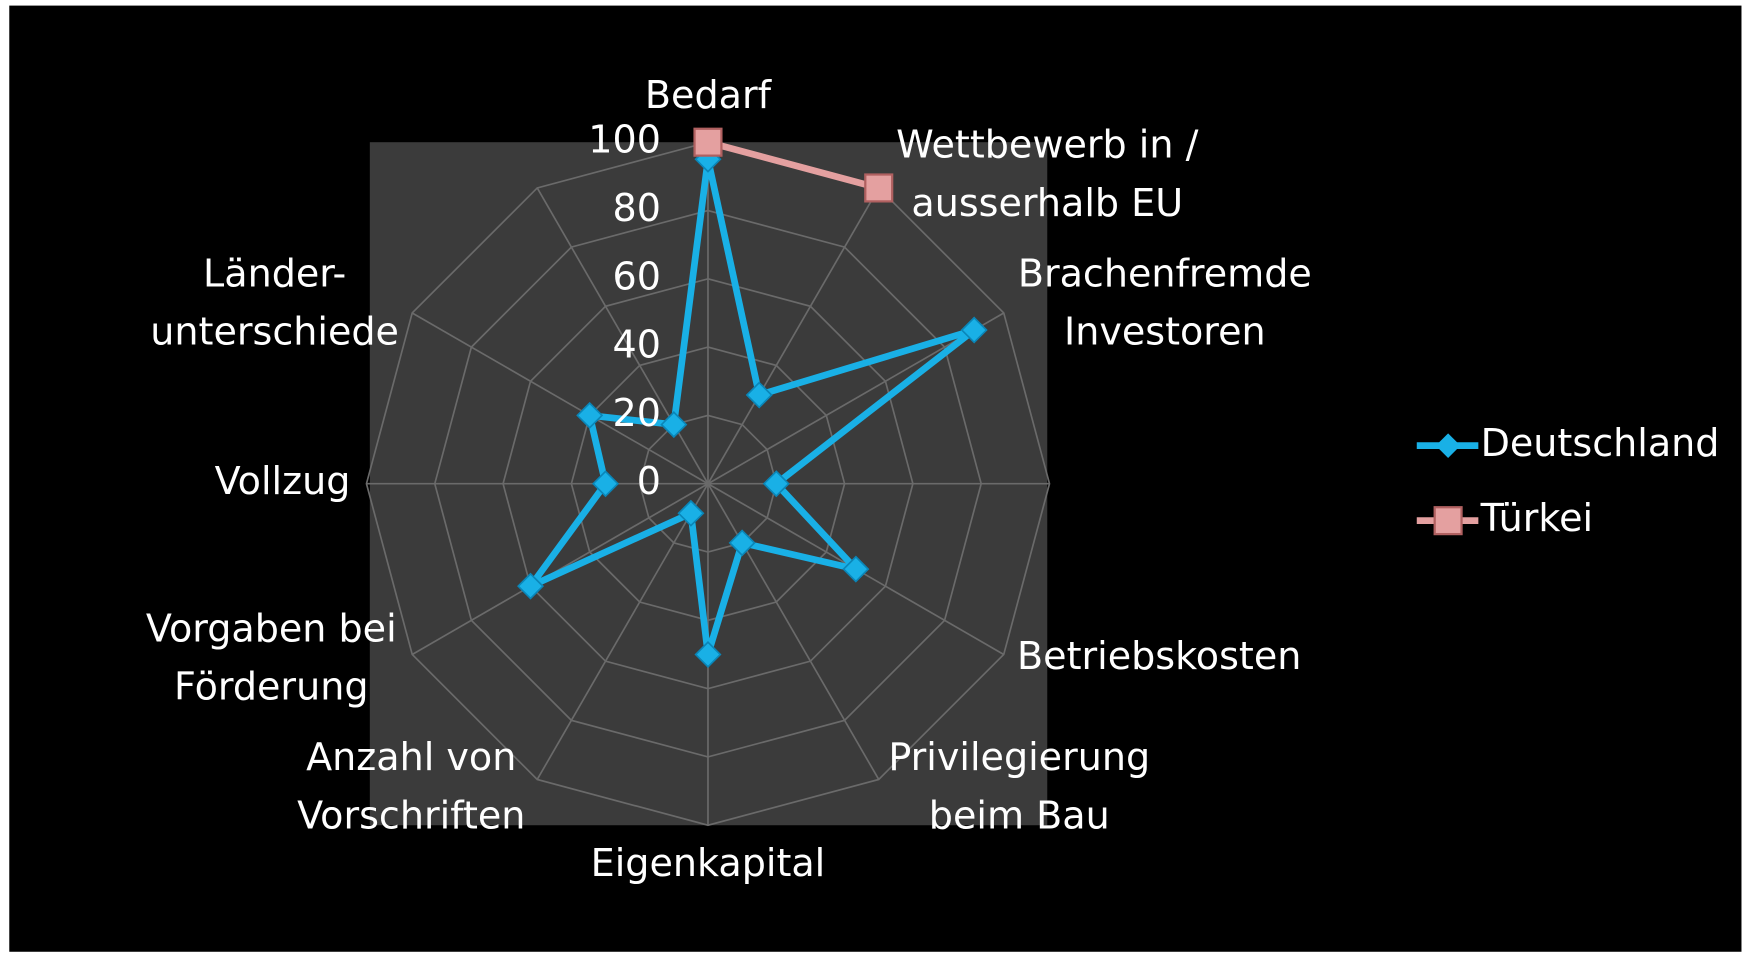 The image size is (1753, 954). What do you see at coordinates (637, 208) in the screenshot?
I see `r-tick-label: 80` at bounding box center [637, 208].